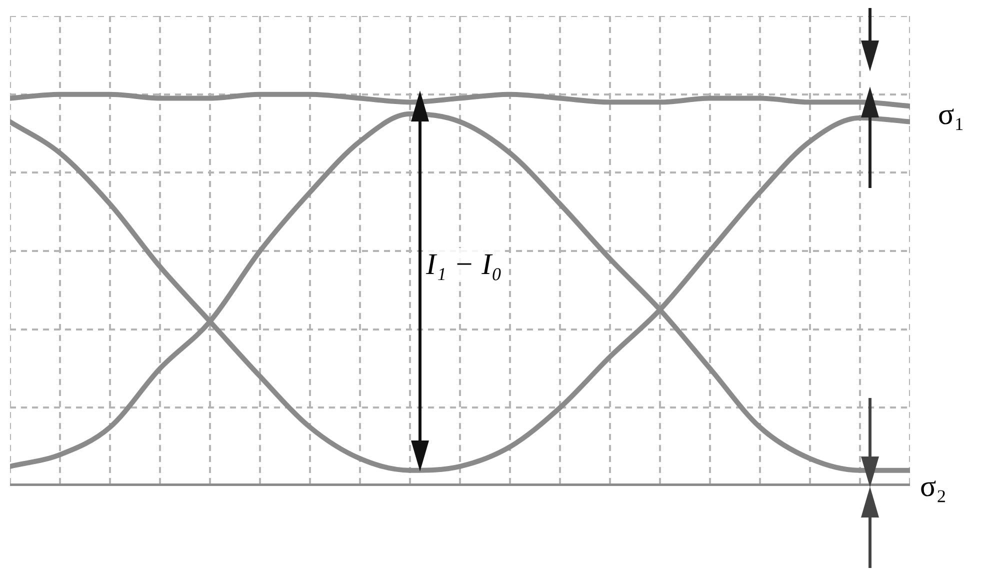 Image resolution: width=981 pixels, height=577 pixels. I want to click on text: σ₂, so click(933, 487).